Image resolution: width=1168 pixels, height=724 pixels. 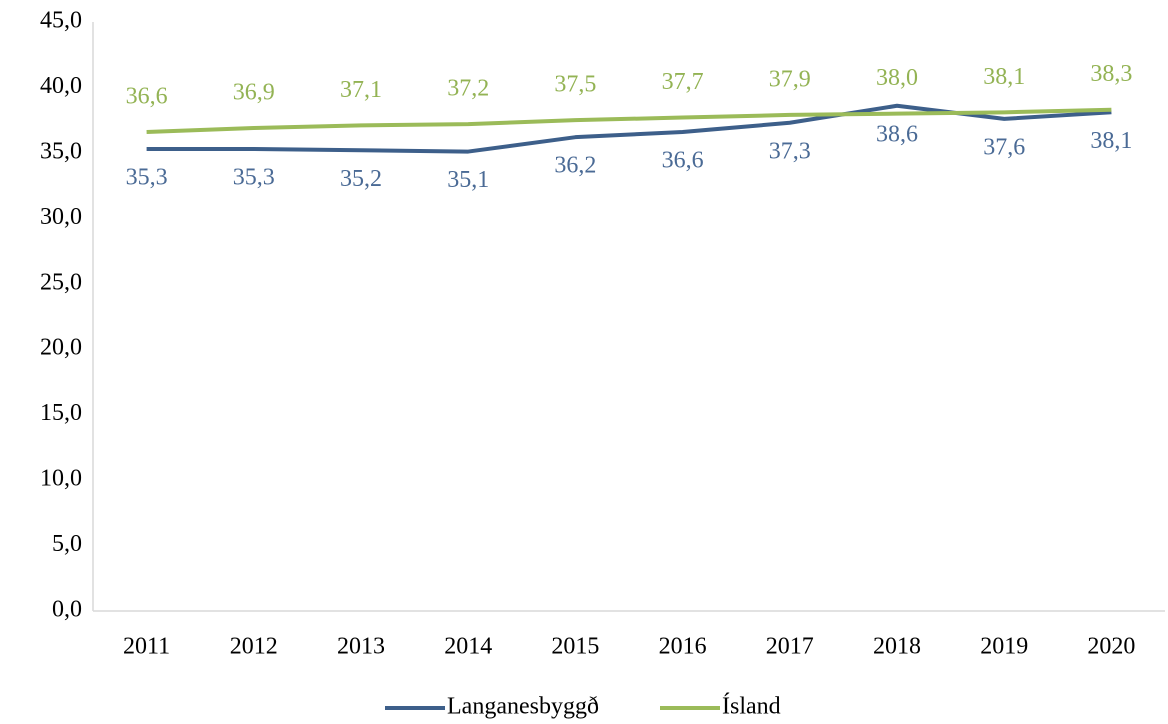 What do you see at coordinates (897, 134) in the screenshot?
I see `data-label: 38,6` at bounding box center [897, 134].